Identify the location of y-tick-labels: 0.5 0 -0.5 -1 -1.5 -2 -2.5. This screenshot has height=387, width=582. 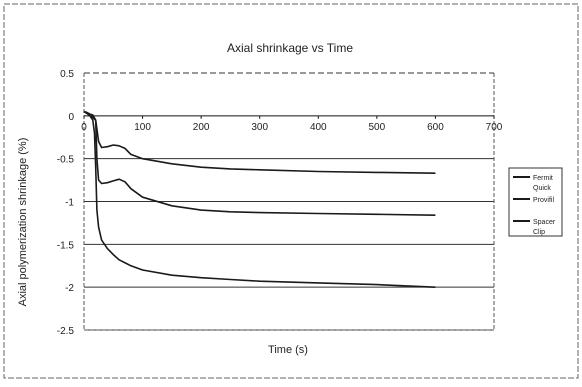
(66, 203).